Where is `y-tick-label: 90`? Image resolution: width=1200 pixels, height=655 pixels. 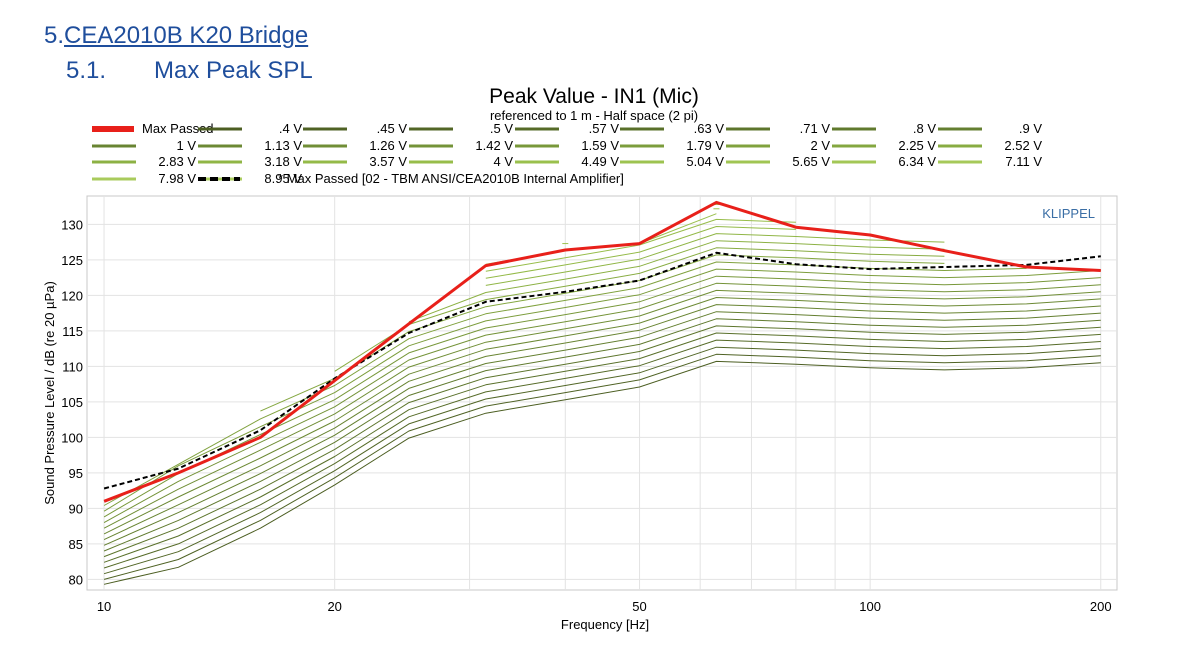
y-tick-label: 90 is located at coordinates (76, 508).